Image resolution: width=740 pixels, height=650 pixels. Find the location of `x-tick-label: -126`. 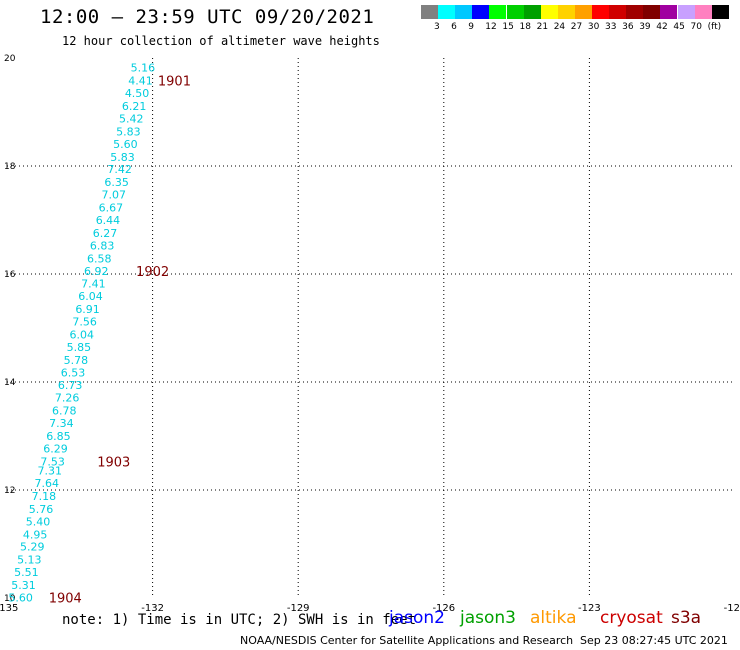

x-tick-label: -126 is located at coordinates (443, 608).